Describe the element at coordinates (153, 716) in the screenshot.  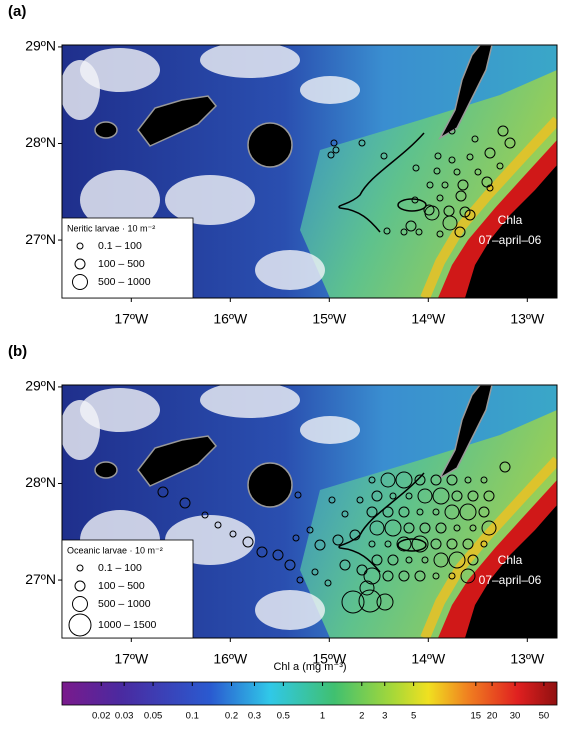
I see `colorbar-tick-label: 0.05` at that location.